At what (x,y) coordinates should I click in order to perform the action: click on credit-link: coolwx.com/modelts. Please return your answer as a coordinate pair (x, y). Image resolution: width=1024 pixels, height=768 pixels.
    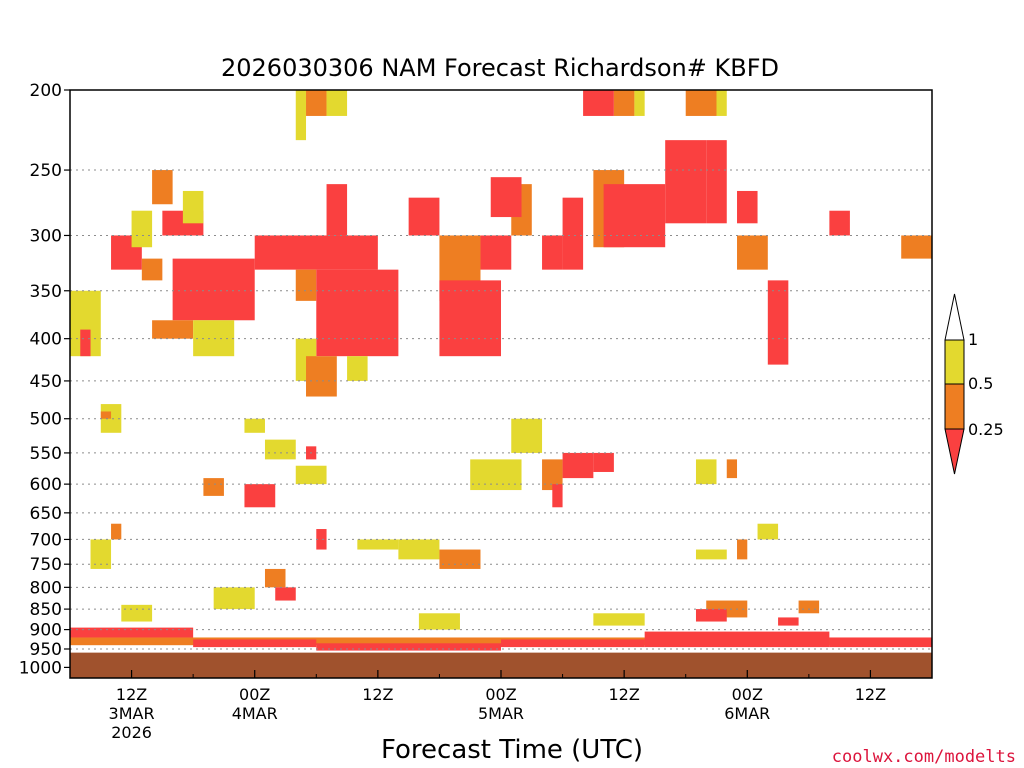
    Looking at the image, I should click on (924, 757).